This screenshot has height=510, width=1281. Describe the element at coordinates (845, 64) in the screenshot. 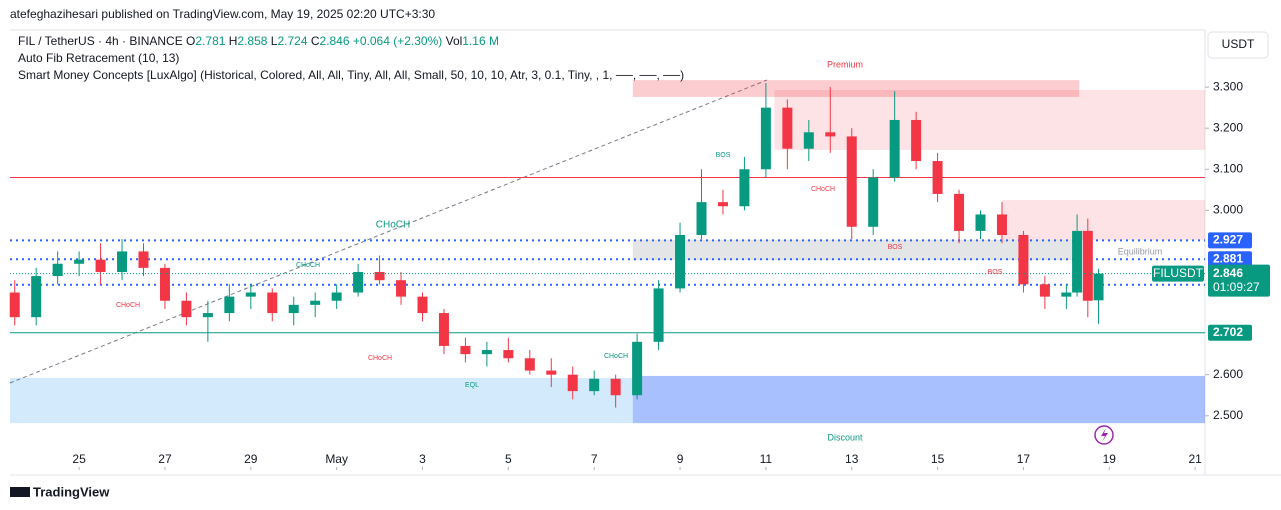

I see `annotation: Premium` at that location.